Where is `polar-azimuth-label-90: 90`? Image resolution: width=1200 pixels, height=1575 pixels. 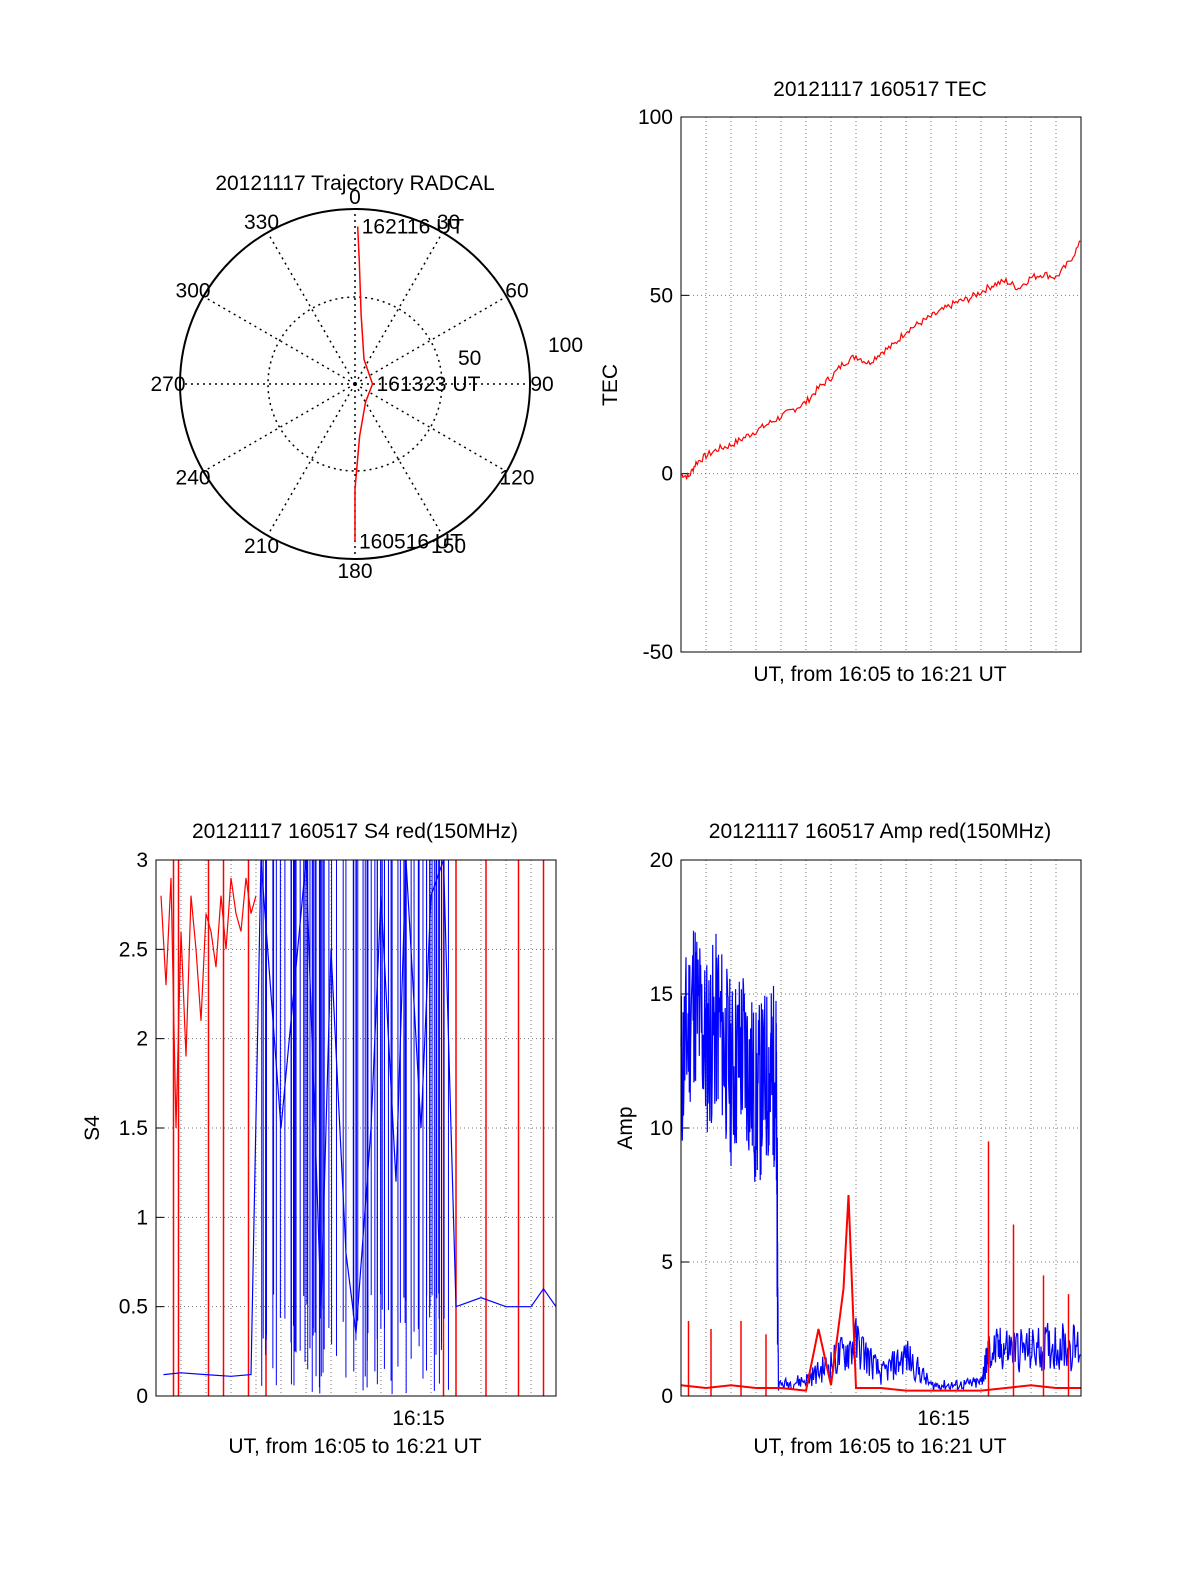 polar-azimuth-label-90: 90 is located at coordinates (541, 384).